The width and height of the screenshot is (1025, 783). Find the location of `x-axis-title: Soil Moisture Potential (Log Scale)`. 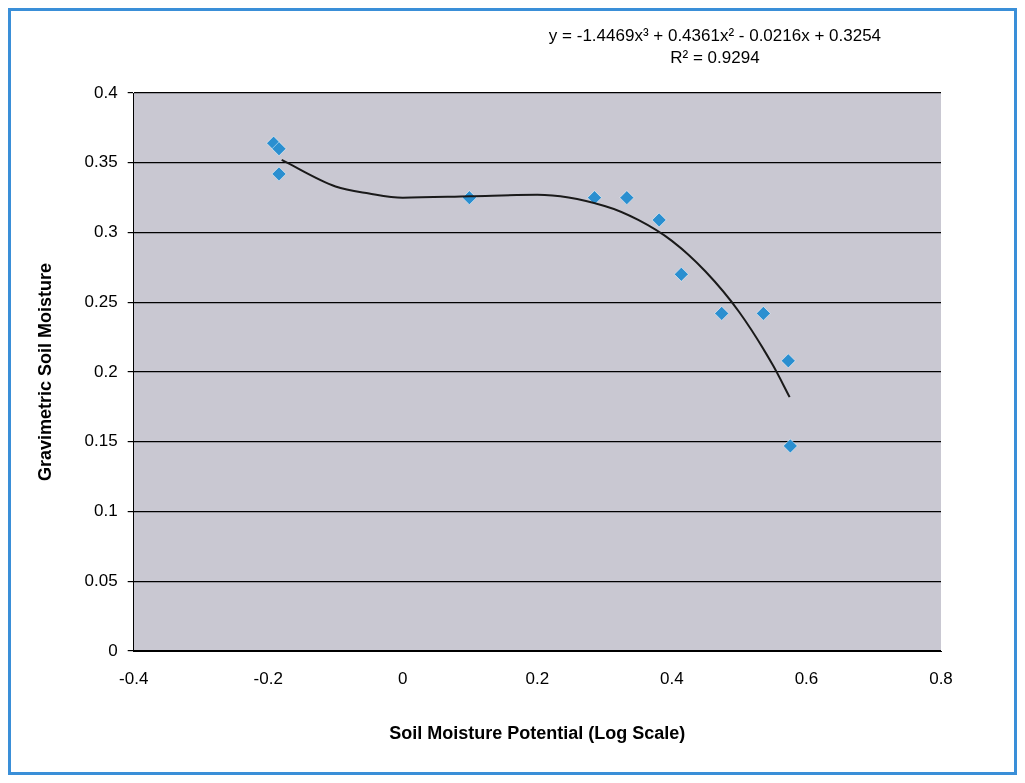

x-axis-title: Soil Moisture Potential (Log Scale) is located at coordinates (537, 733).